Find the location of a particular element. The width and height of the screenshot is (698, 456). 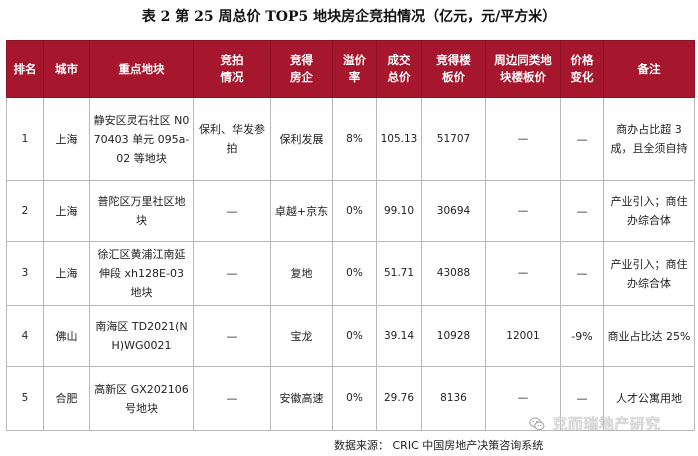

winner-cell: 复地 is located at coordinates (301, 273).